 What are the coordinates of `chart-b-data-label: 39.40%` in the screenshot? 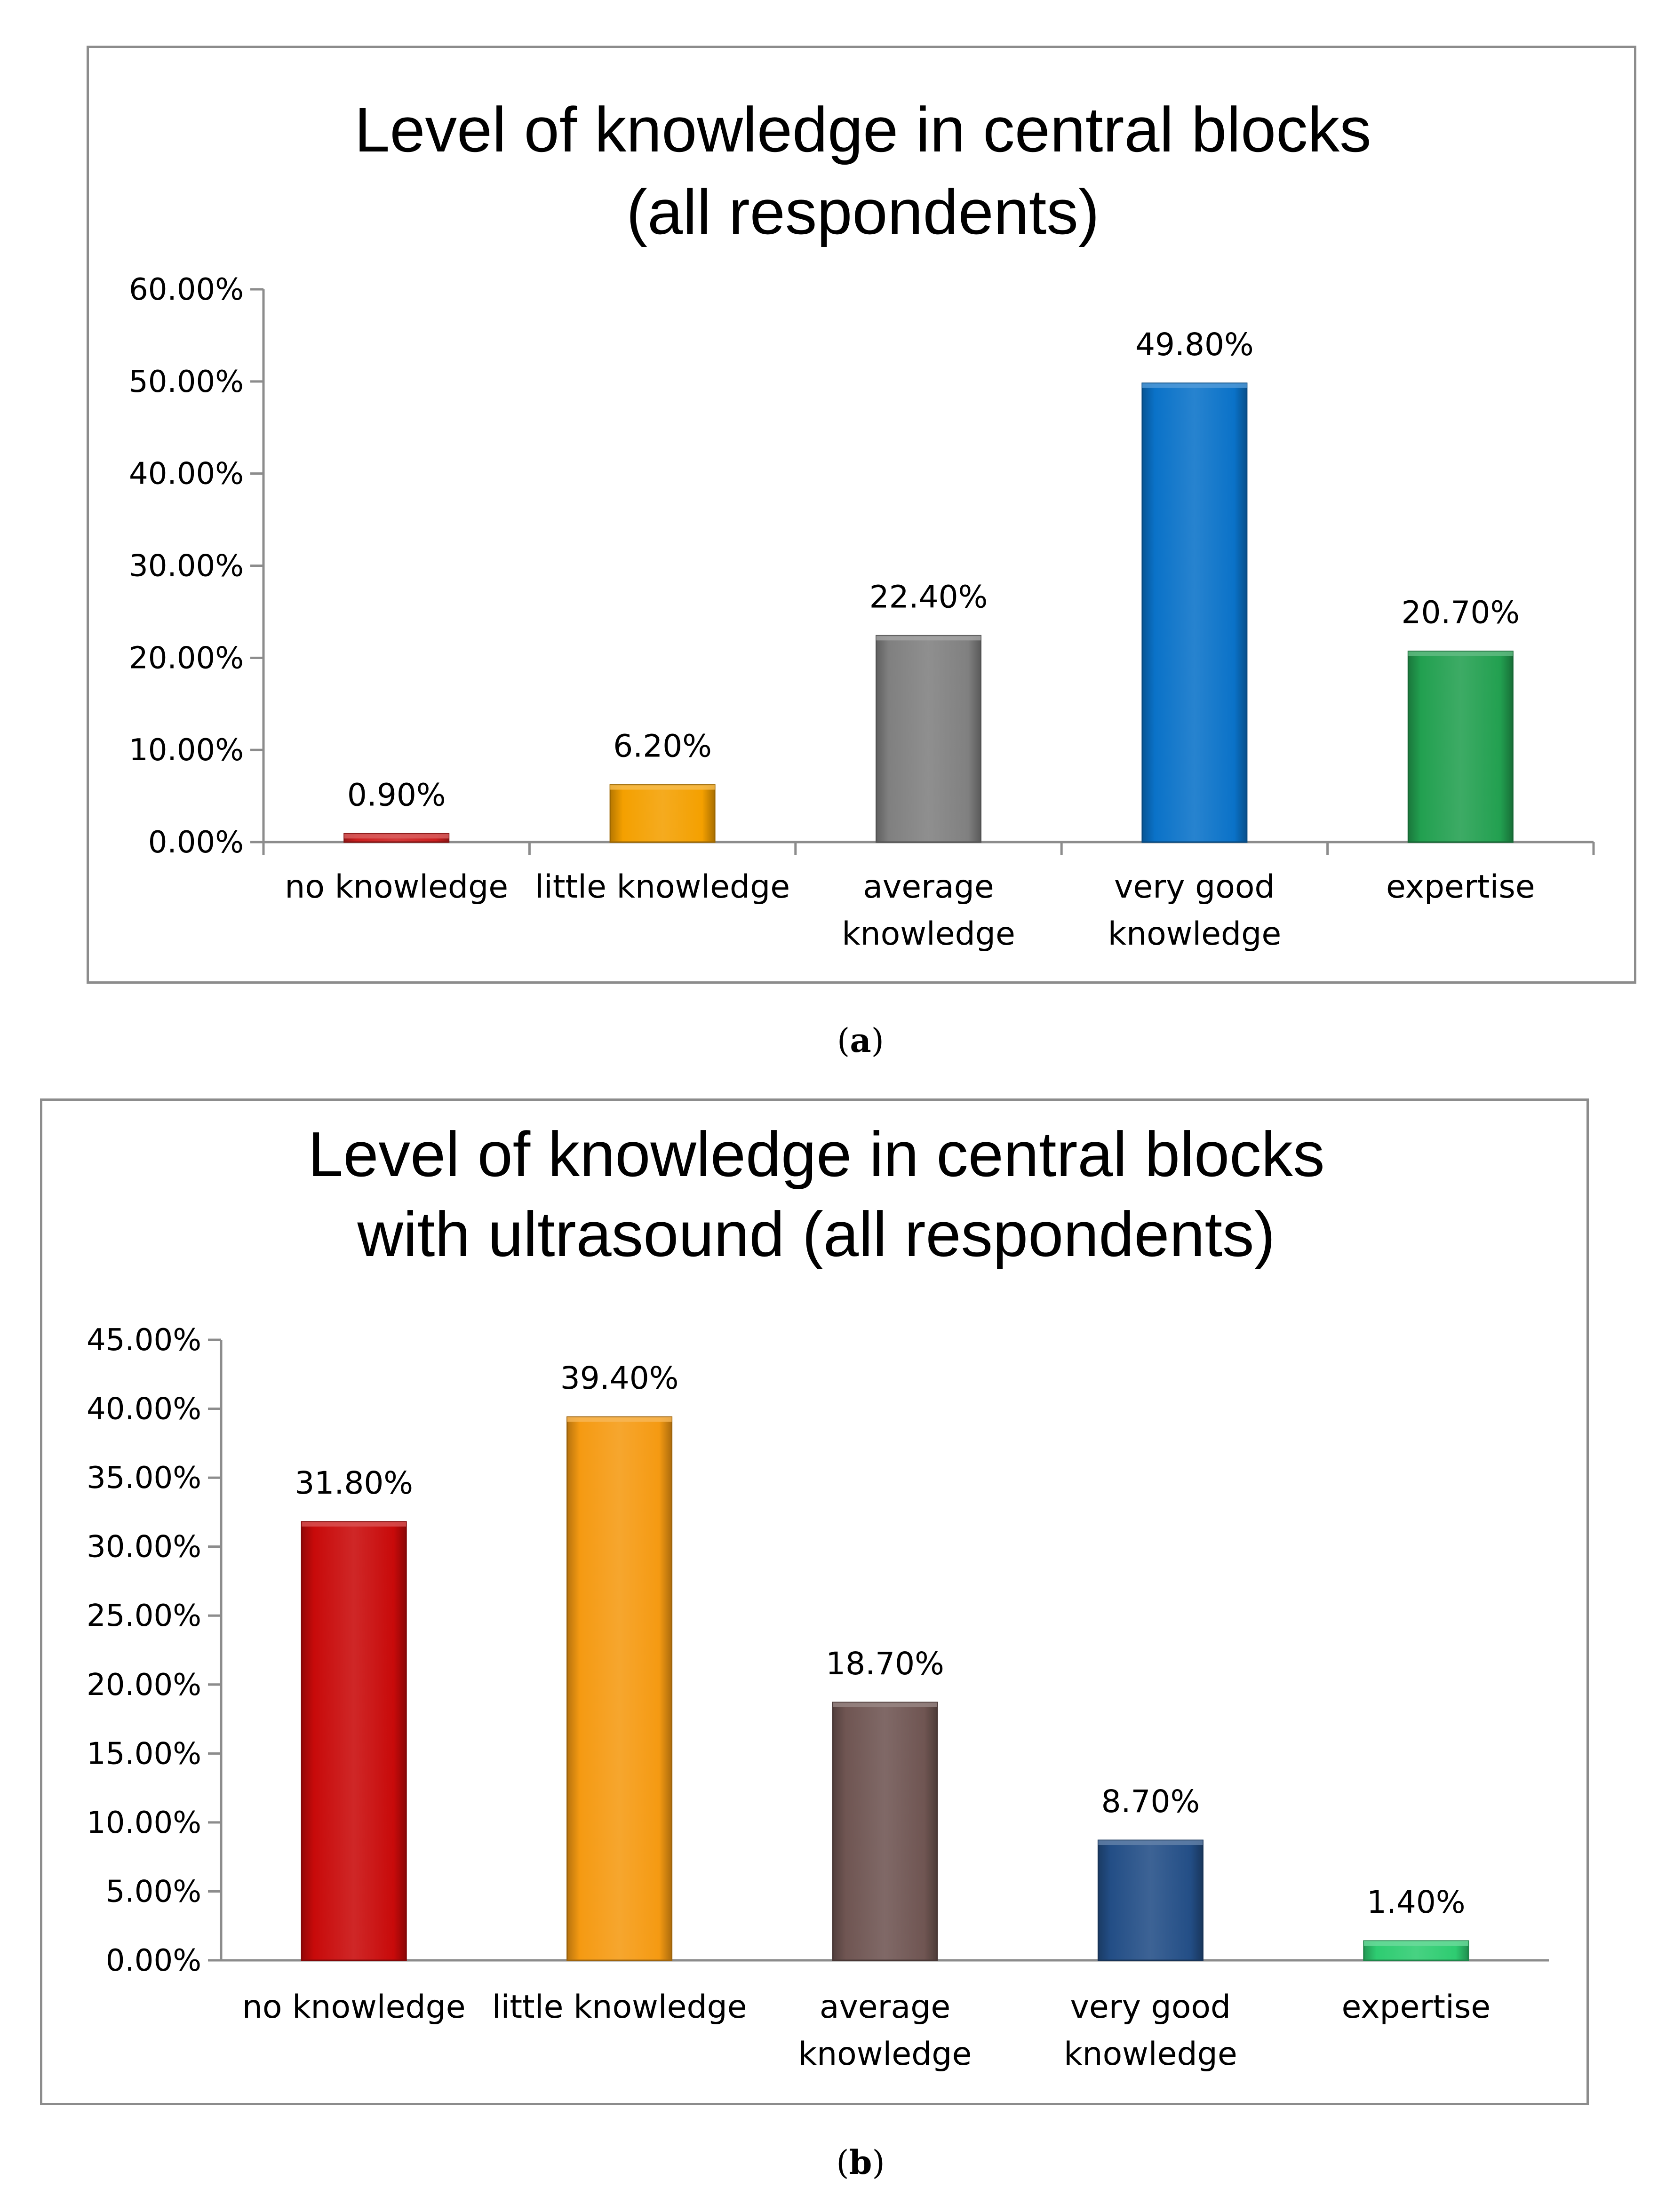 It's located at (619, 1378).